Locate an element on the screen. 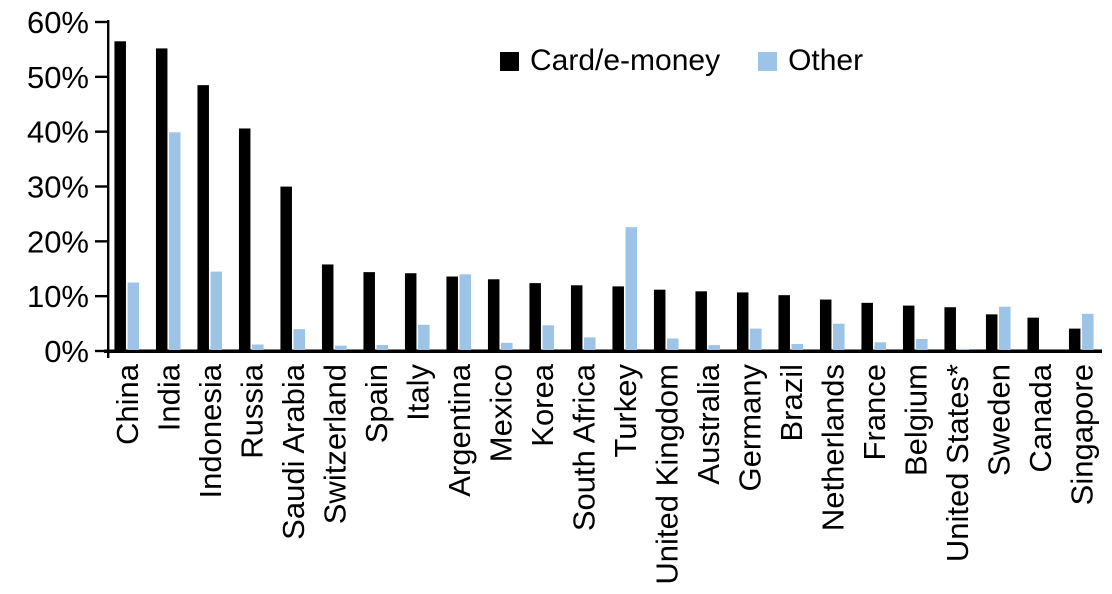  bar-other-mexico is located at coordinates (507, 346).